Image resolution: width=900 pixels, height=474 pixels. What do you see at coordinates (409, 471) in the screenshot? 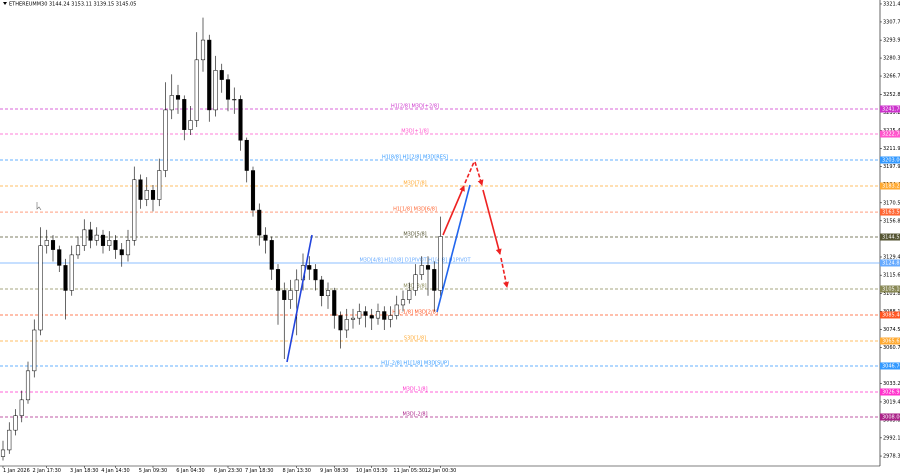
I see `x-tick-label: 11 Jan 05:30` at bounding box center [409, 471].